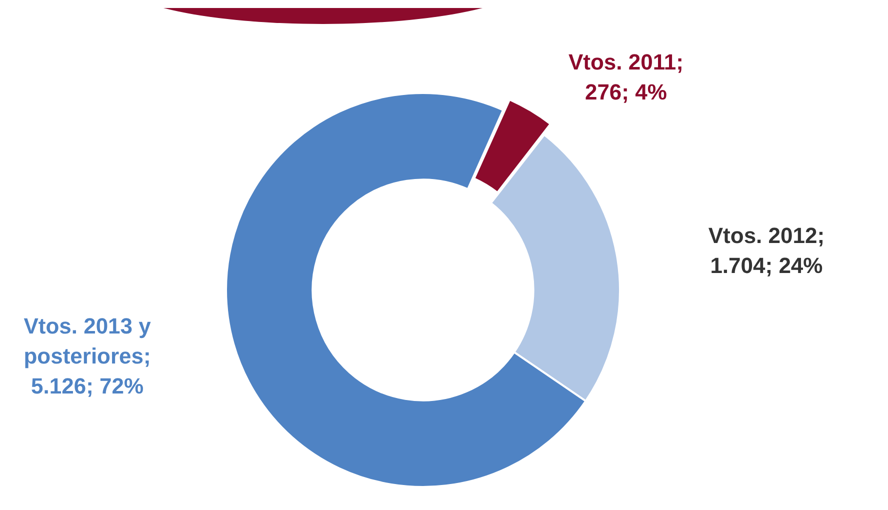 The width and height of the screenshot is (888, 510). What do you see at coordinates (766, 250) in the screenshot?
I see `slice-label: Vtos. 2012; 1.704; 24%` at bounding box center [766, 250].